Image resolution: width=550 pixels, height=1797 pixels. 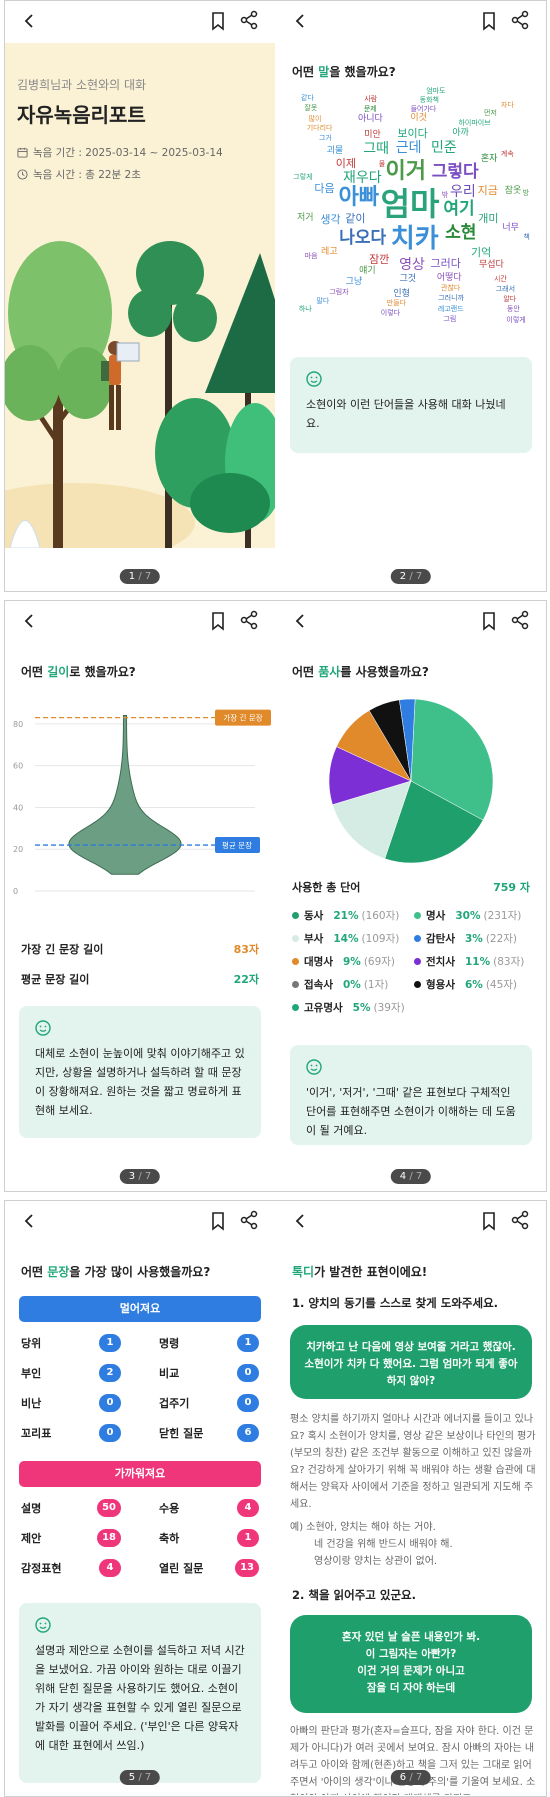 I want to click on legend-item: 접속사 0% (1자), so click(x=340, y=984).